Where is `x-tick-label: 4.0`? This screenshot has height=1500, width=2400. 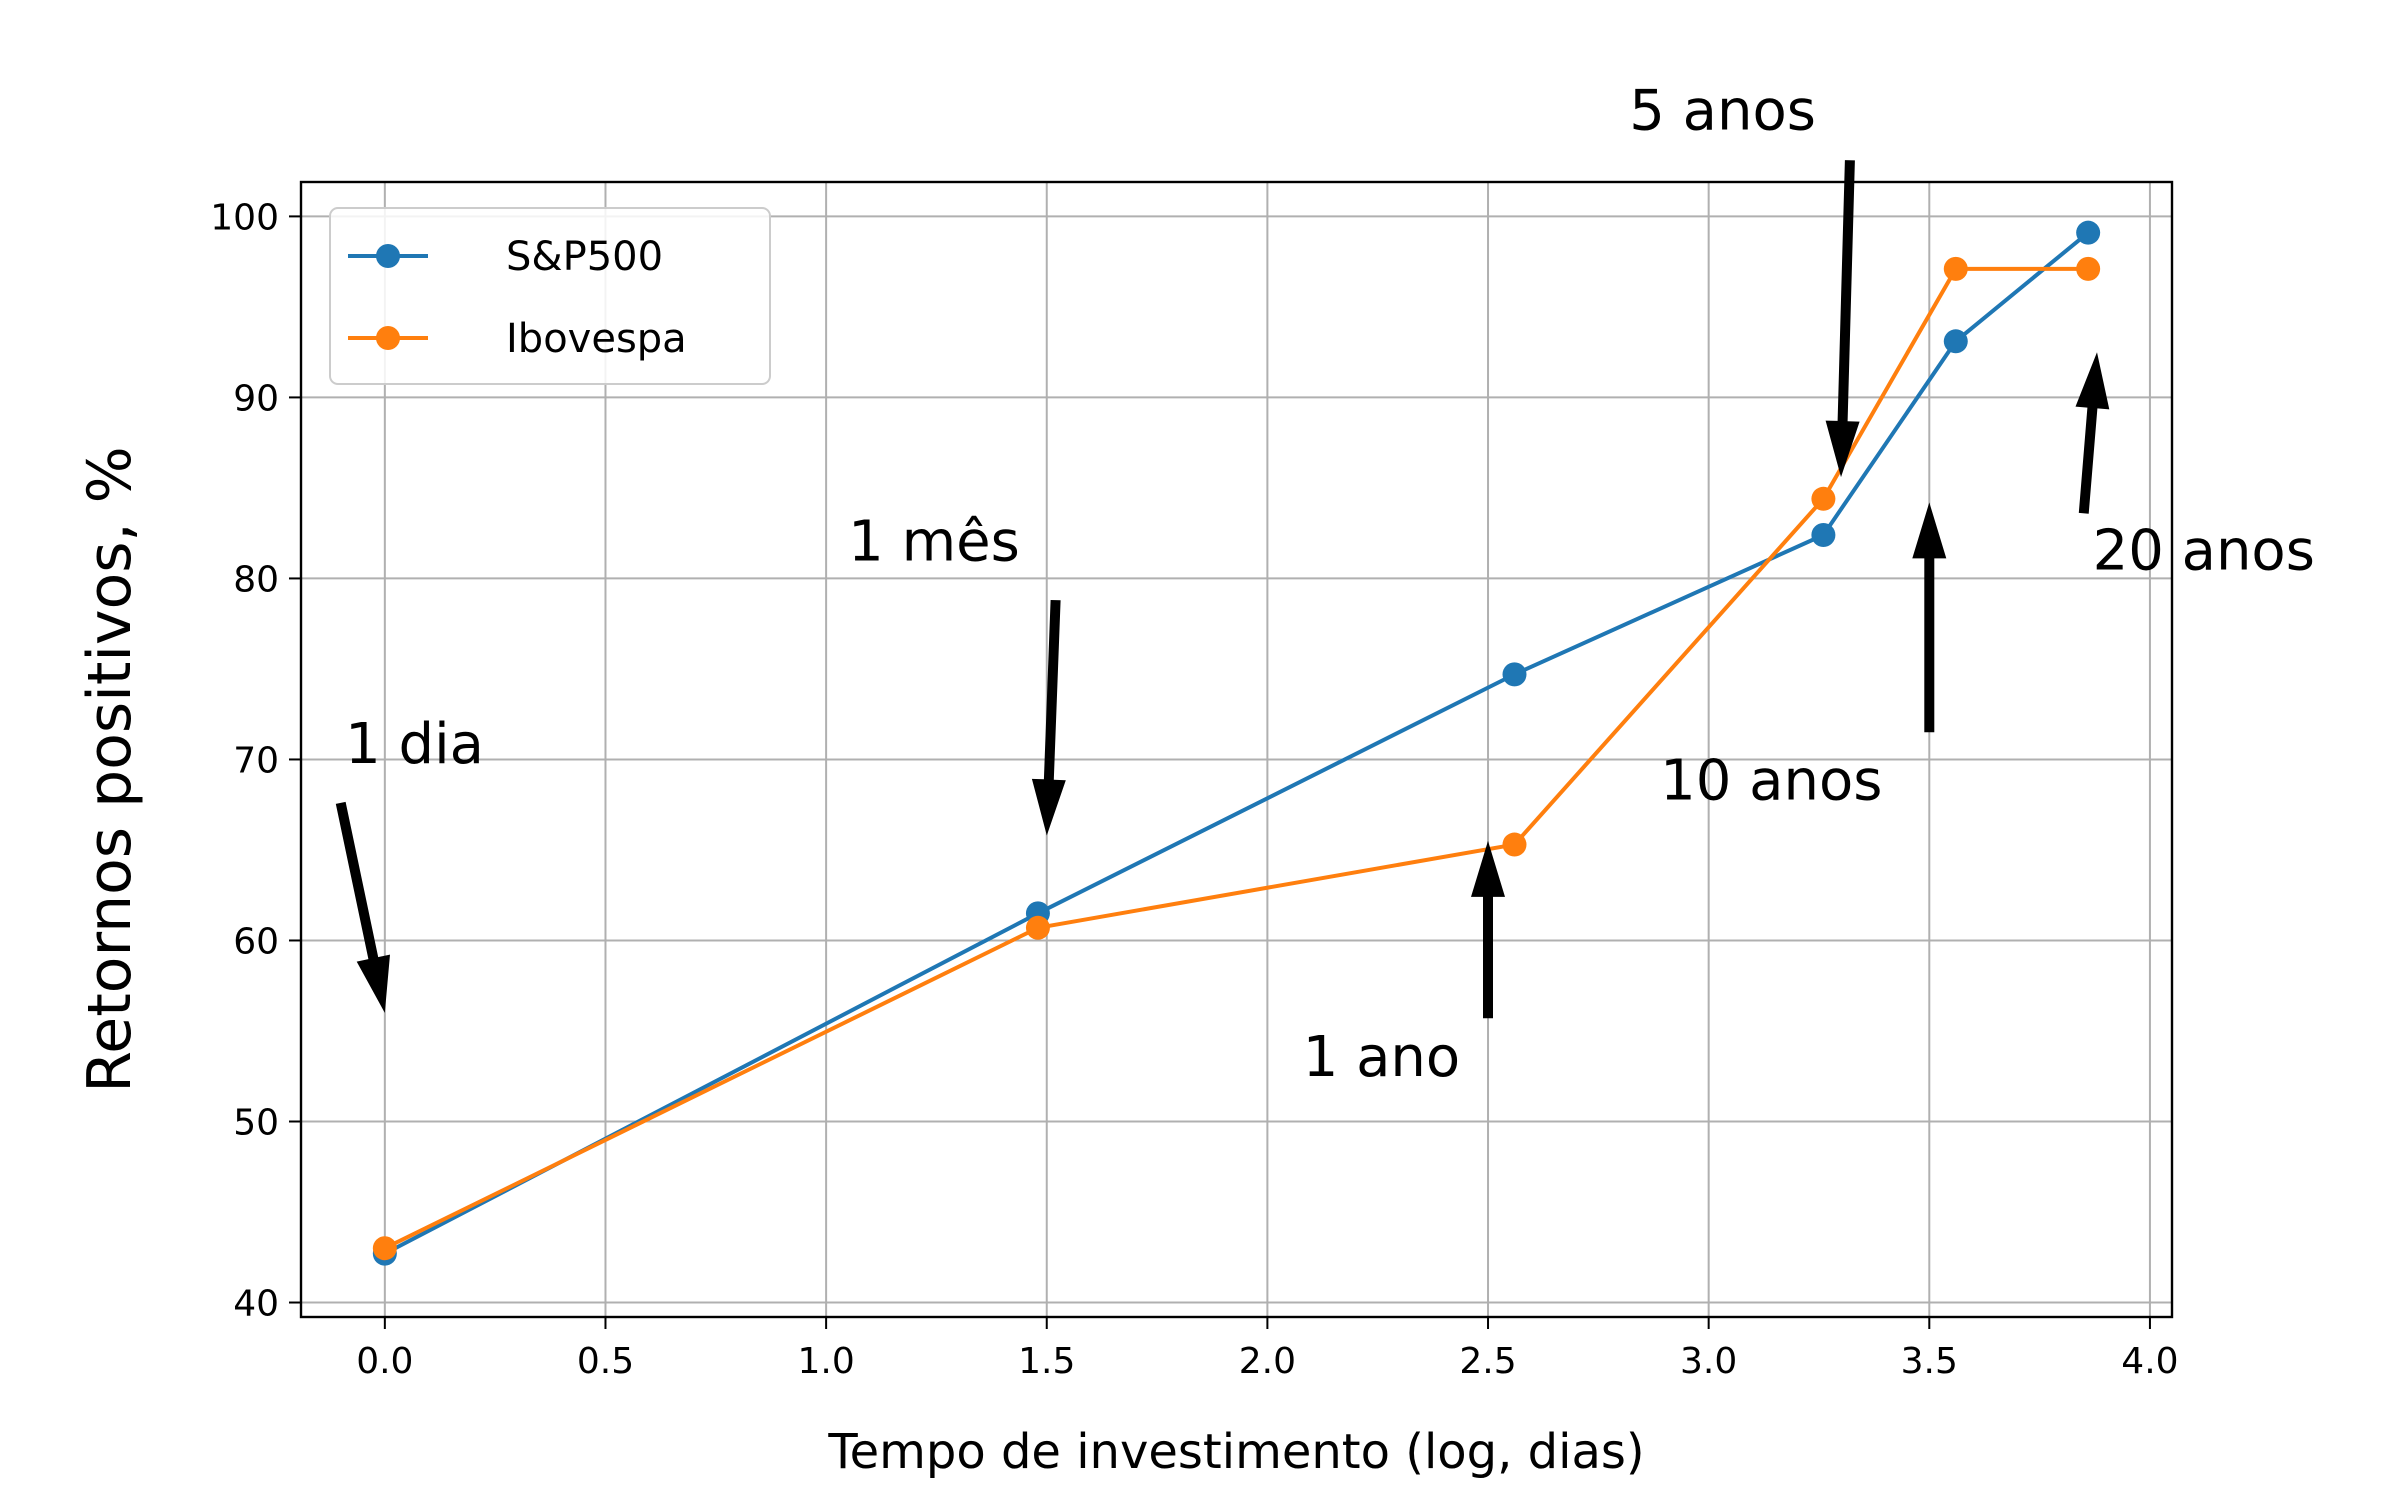 x-tick-label: 4.0 is located at coordinates (2149, 1361).